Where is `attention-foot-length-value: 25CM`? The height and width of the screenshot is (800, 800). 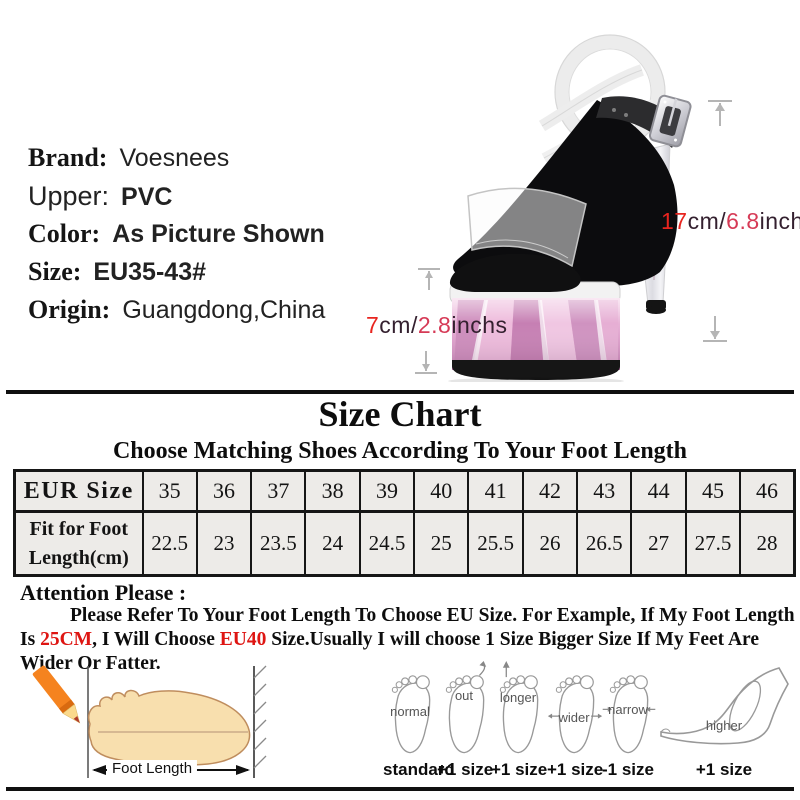
attention-foot-length-value: 25CM is located at coordinates (66, 639).